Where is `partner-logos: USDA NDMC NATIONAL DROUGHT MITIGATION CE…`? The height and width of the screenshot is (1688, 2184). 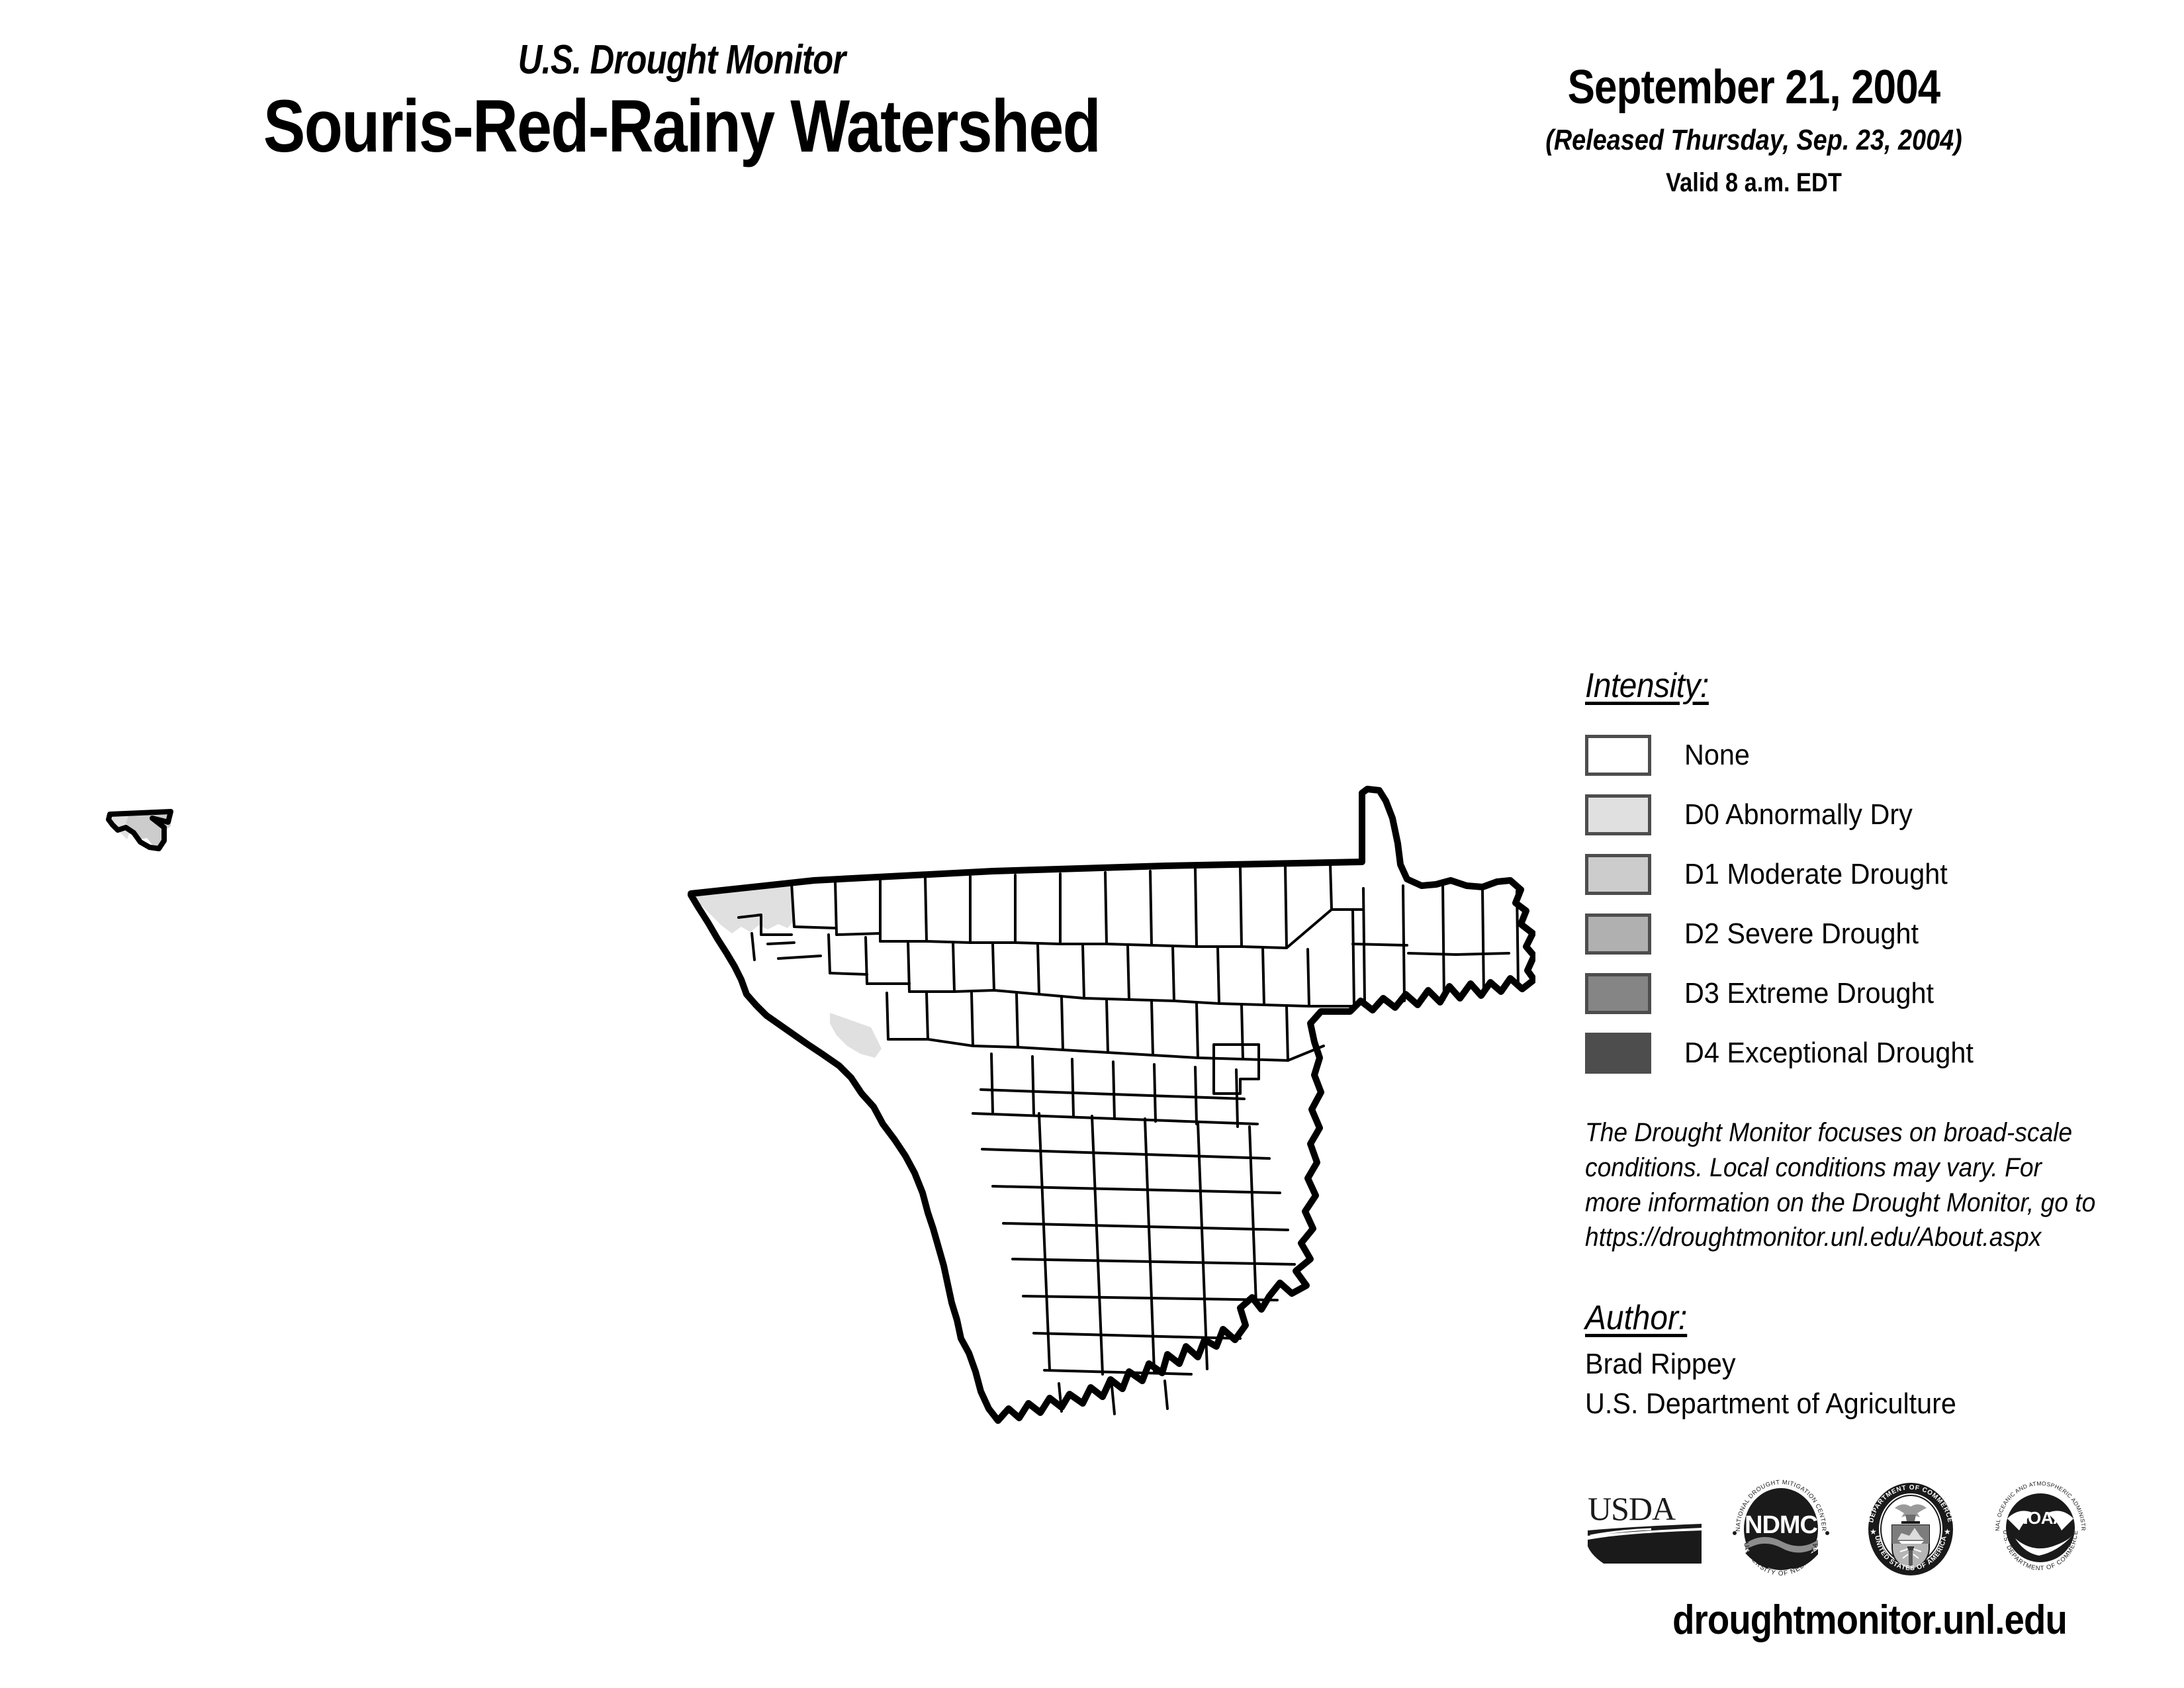 partner-logos: USDA NDMC NATIONAL DROUGHT MITIGATION CE… is located at coordinates (1869, 1529).